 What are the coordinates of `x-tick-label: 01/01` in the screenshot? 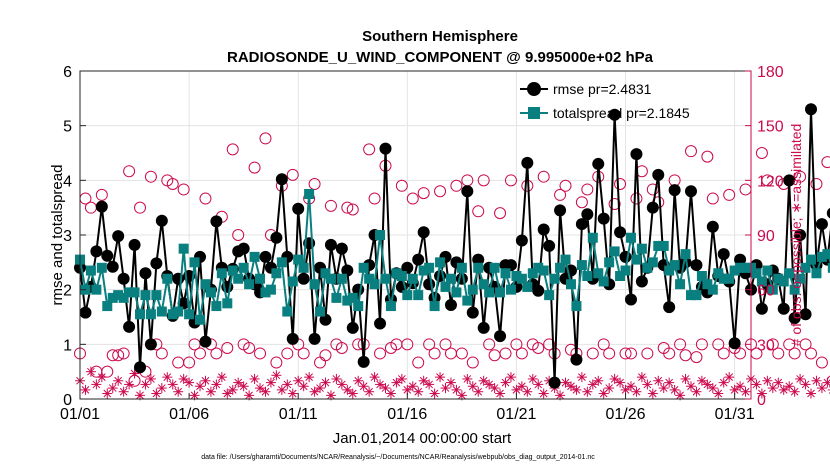 It's located at (80, 414).